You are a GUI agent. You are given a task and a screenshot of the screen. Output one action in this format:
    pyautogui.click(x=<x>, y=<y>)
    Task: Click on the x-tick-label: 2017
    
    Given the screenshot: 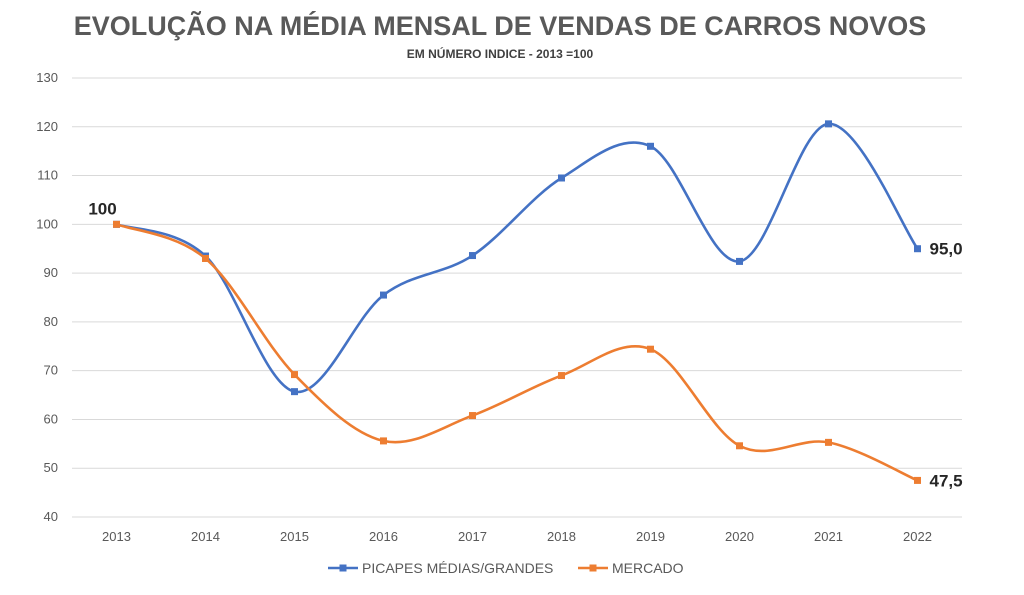 What is the action you would take?
    pyautogui.click(x=472, y=536)
    